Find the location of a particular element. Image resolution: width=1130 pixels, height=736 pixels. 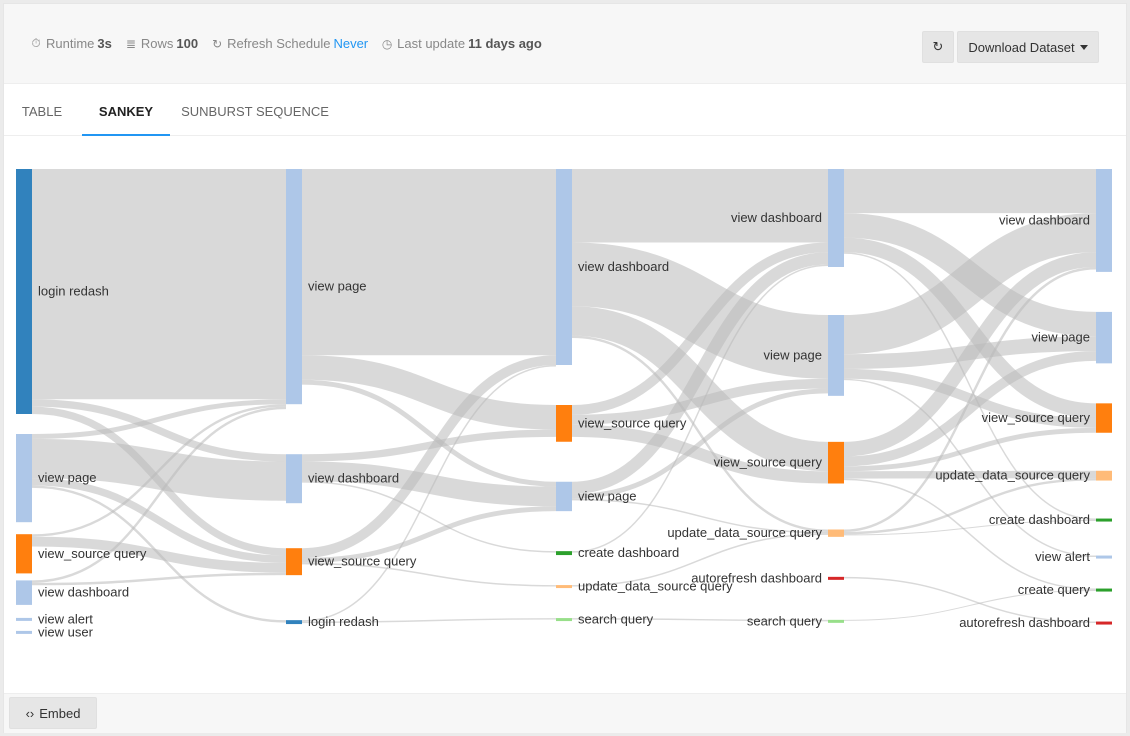

sankey-link-s3_search-s4_search is located at coordinates (700, 620).